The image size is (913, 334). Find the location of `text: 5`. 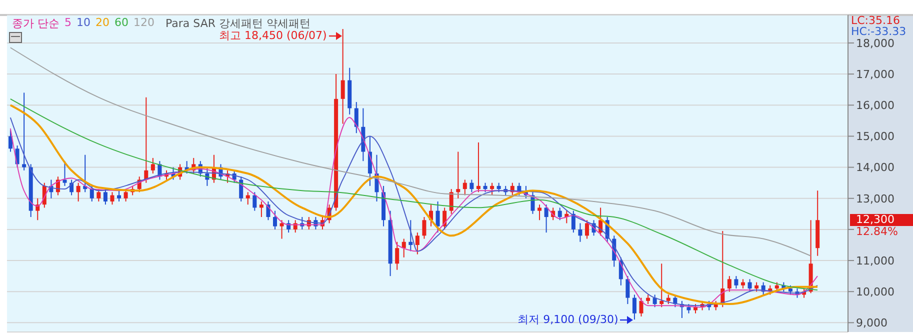

text: 5 is located at coordinates (68, 23).